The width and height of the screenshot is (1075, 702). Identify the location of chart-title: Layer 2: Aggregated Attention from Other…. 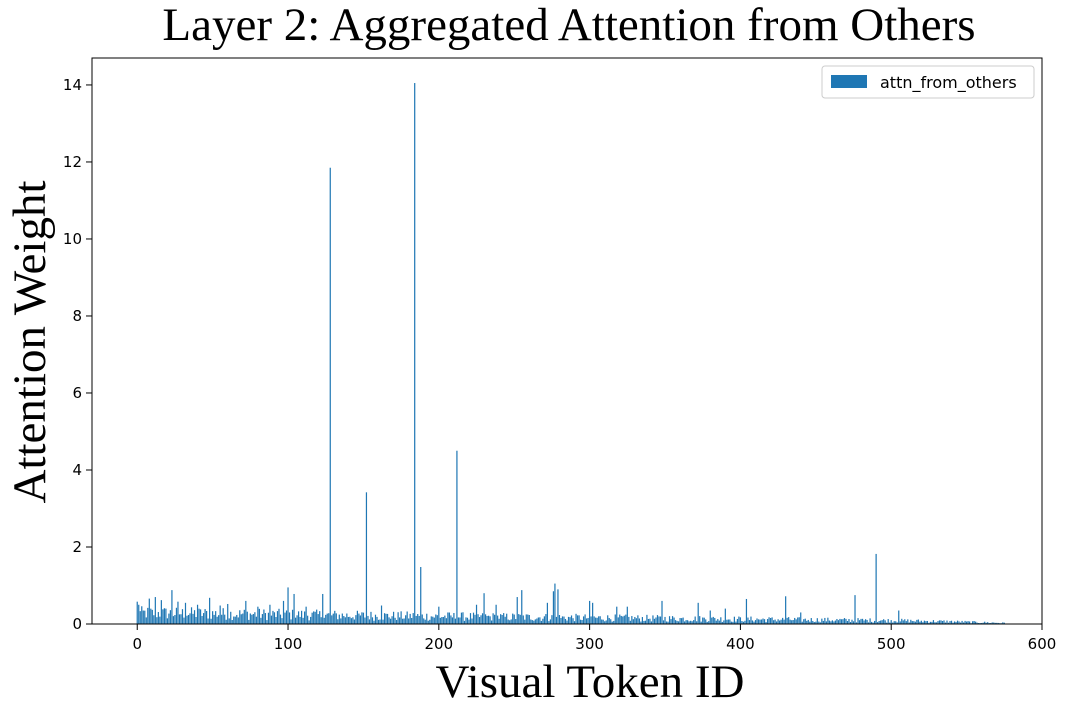
(568, 25).